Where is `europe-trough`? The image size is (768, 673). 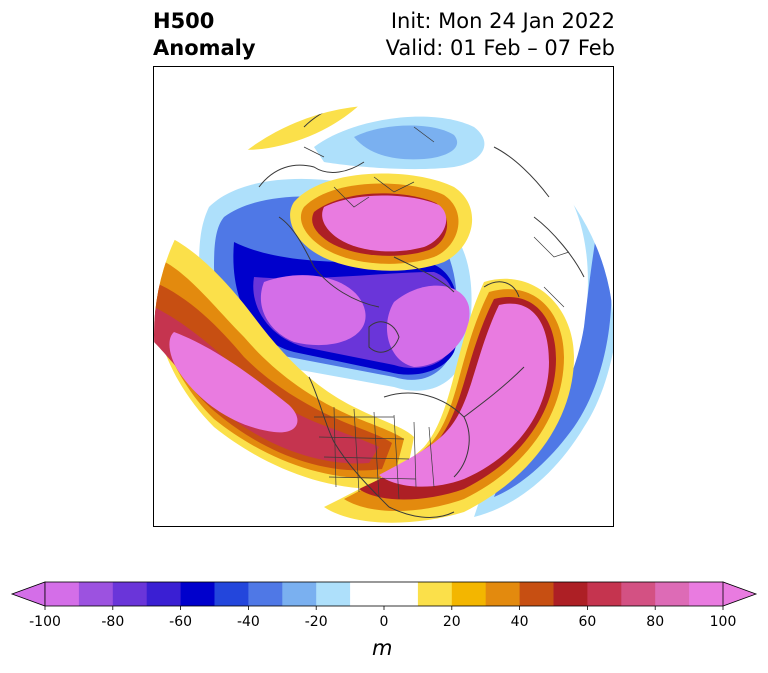
europe-trough is located at coordinates (399, 143).